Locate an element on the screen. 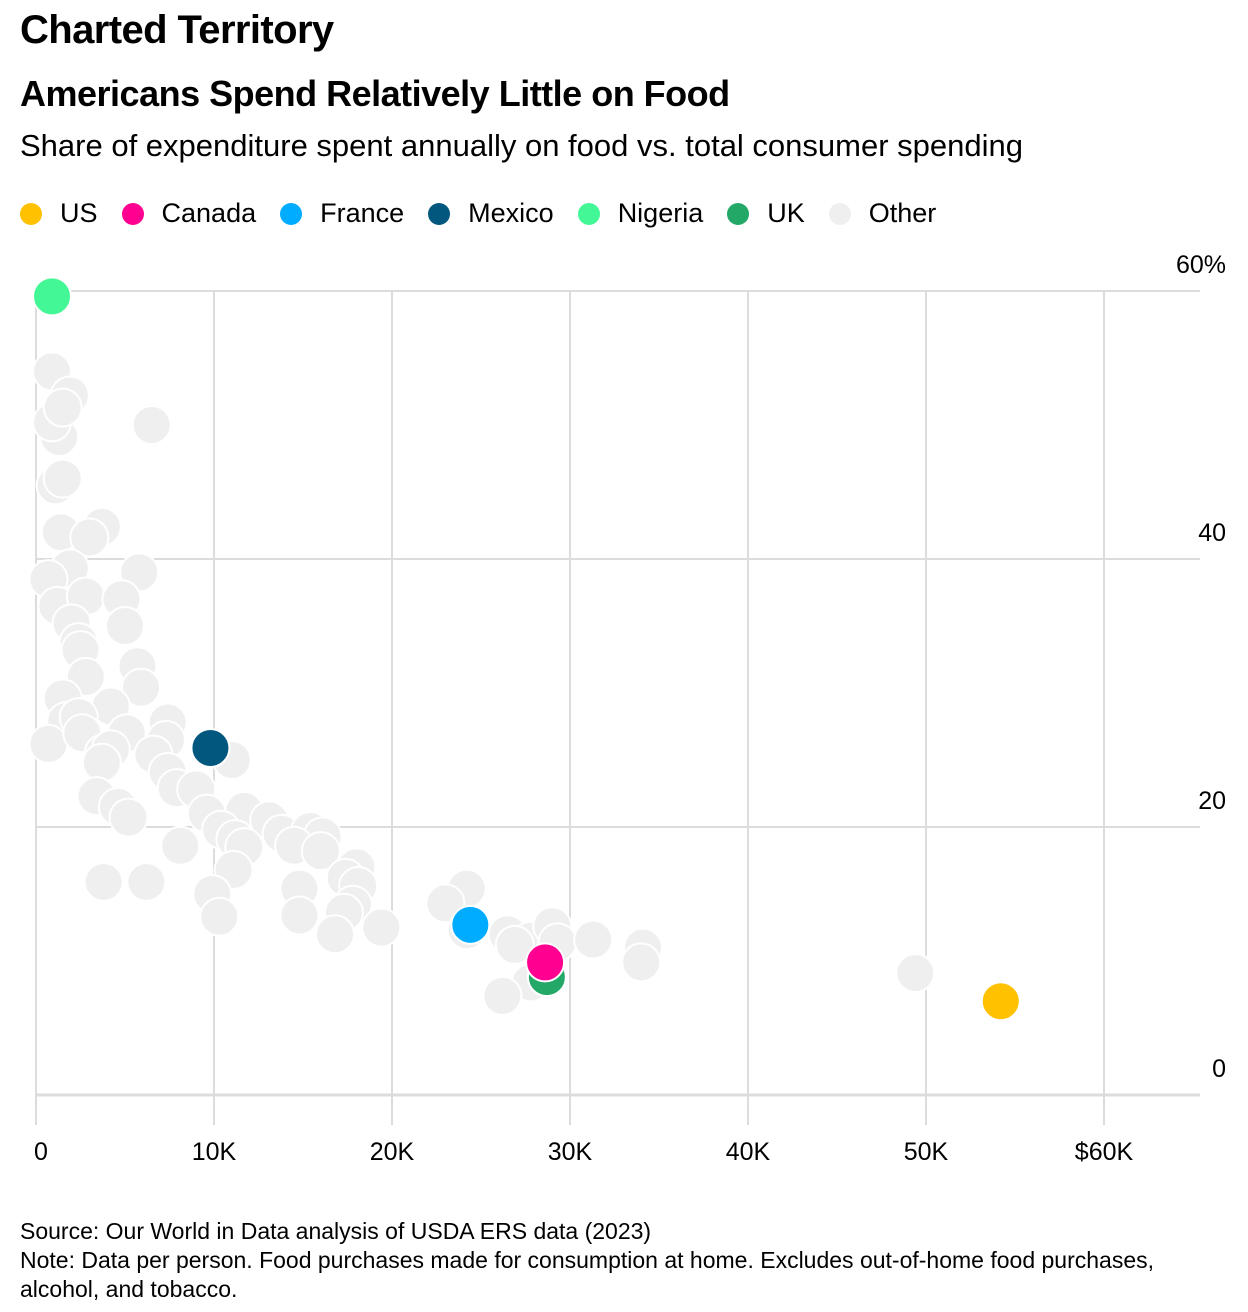 This screenshot has width=1248, height=1312. legend-item-uk: UK is located at coordinates (766, 213).